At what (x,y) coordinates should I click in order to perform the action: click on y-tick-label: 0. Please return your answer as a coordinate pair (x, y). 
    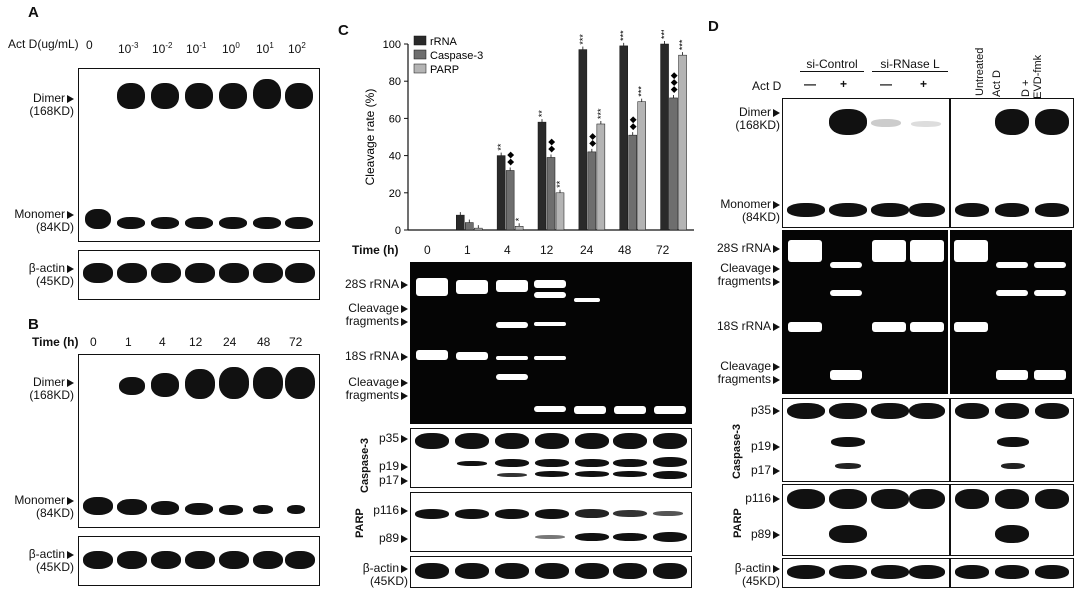
    Looking at the image, I should click on (398, 231).